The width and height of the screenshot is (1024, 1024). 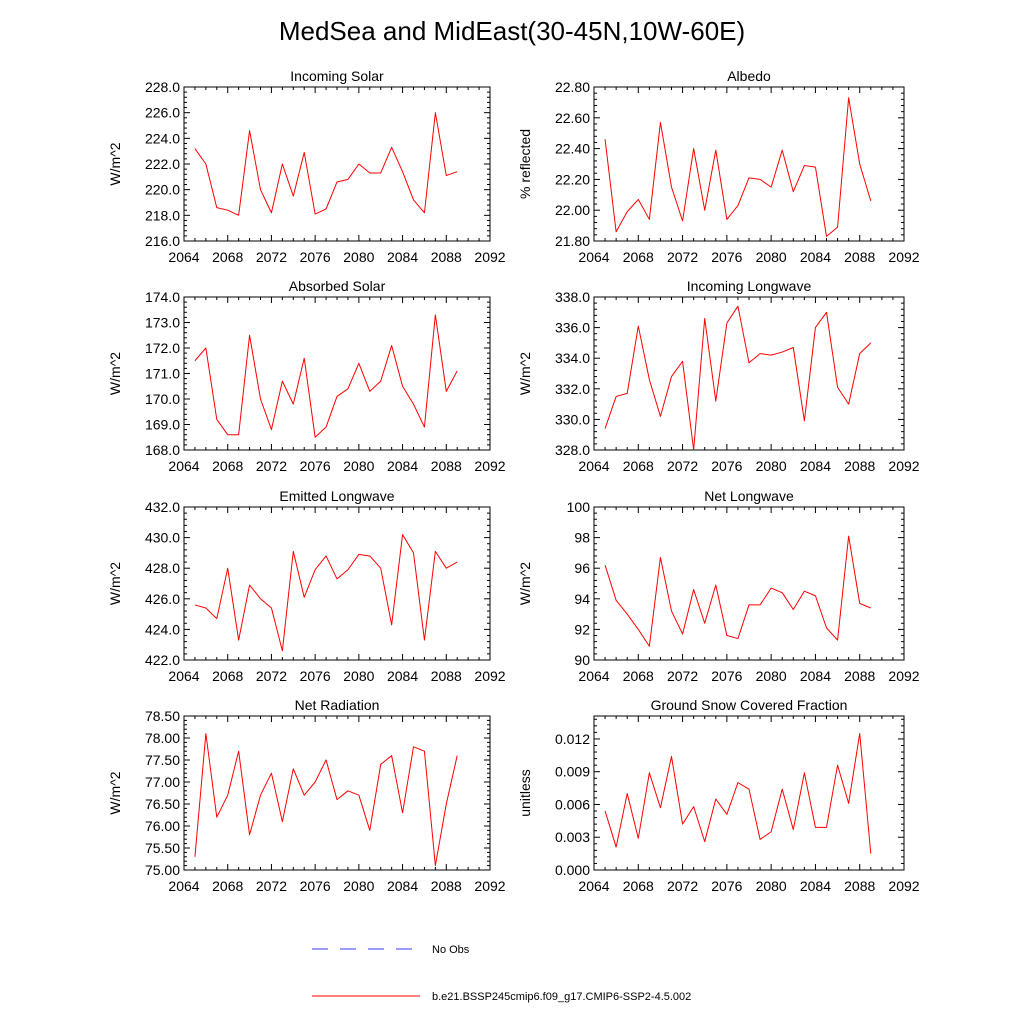 I want to click on x-tick-label-net-longwave: 2076, so click(x=726, y=676).